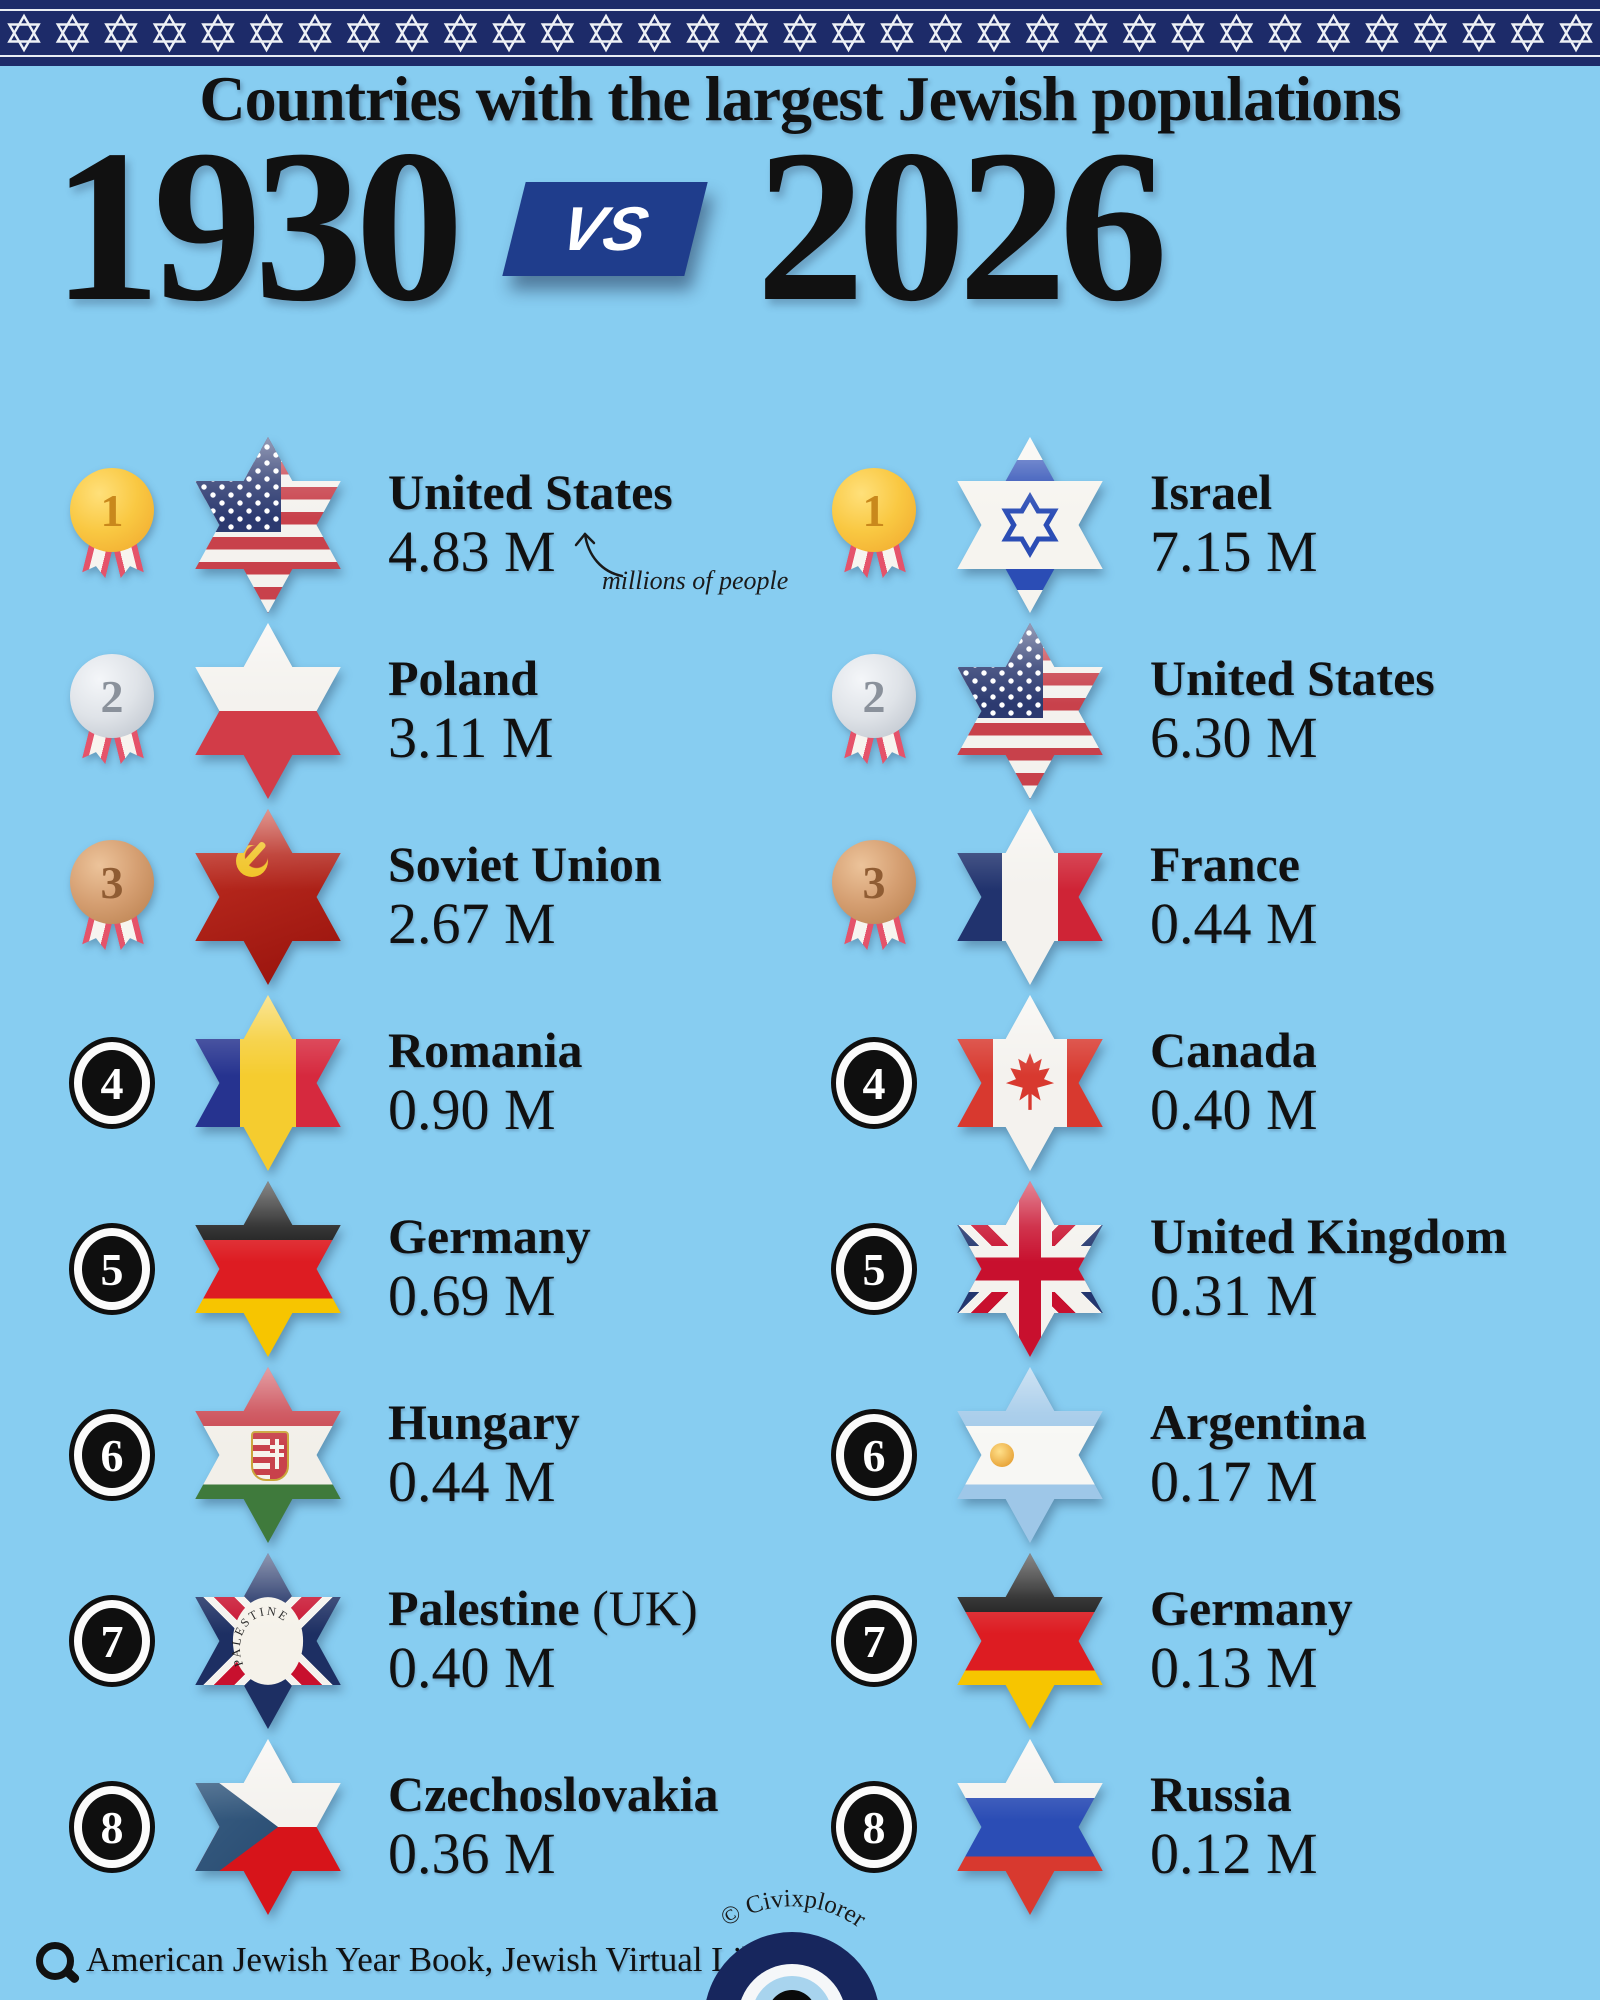 Image resolution: width=1600 pixels, height=2000 pixels. I want to click on country-label: United Kingdom, so click(1329, 1235).